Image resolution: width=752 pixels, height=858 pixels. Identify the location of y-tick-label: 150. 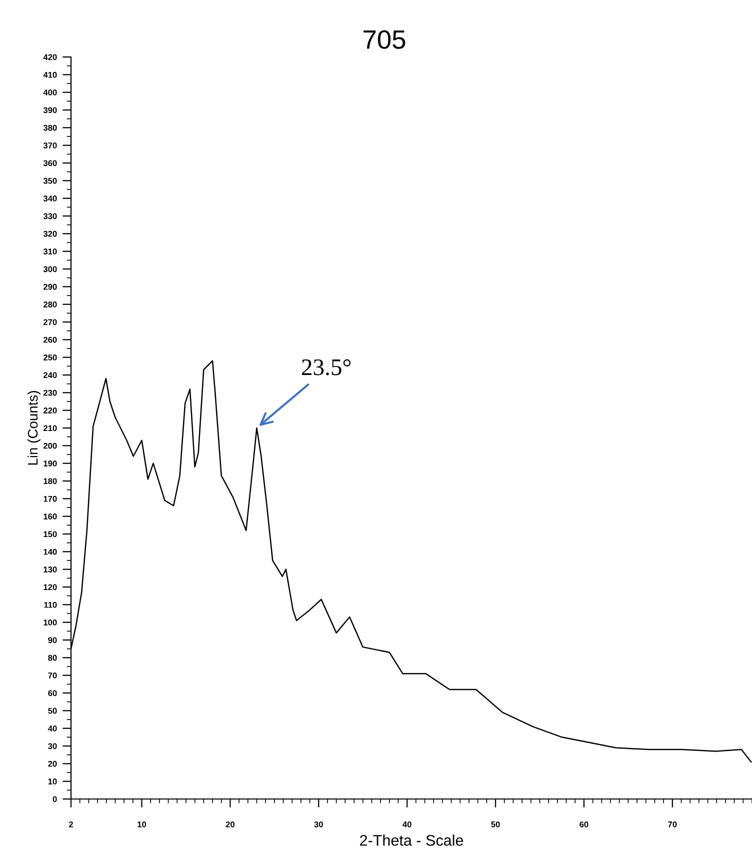
(50, 534).